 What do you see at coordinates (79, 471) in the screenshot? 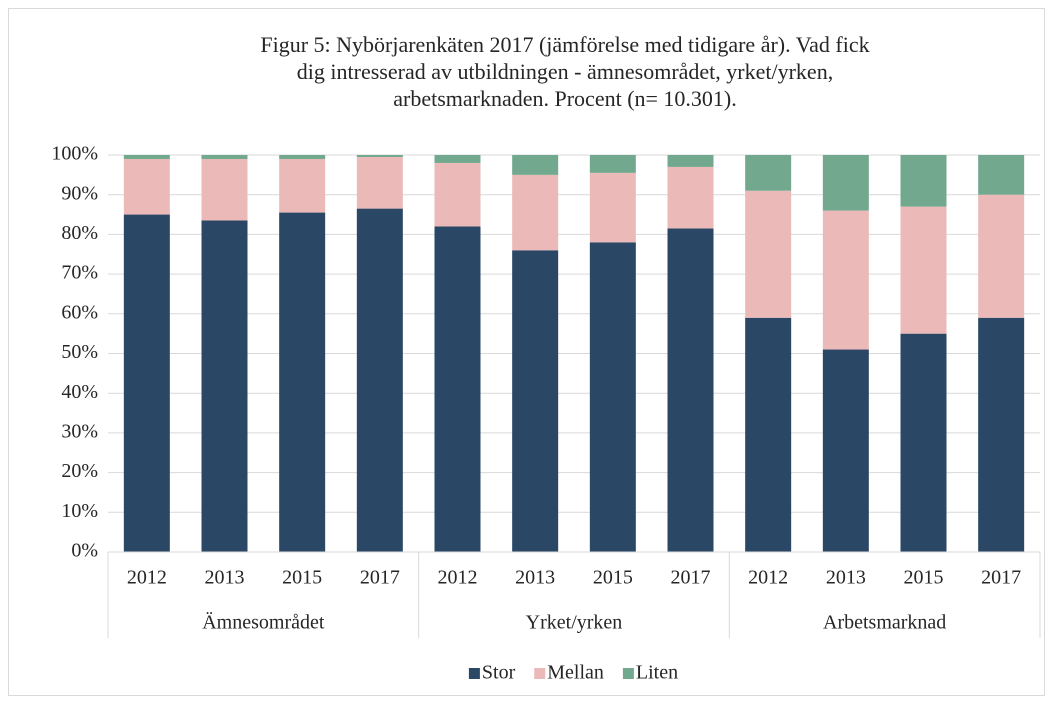
I see `y-tick-label: 20%` at bounding box center [79, 471].